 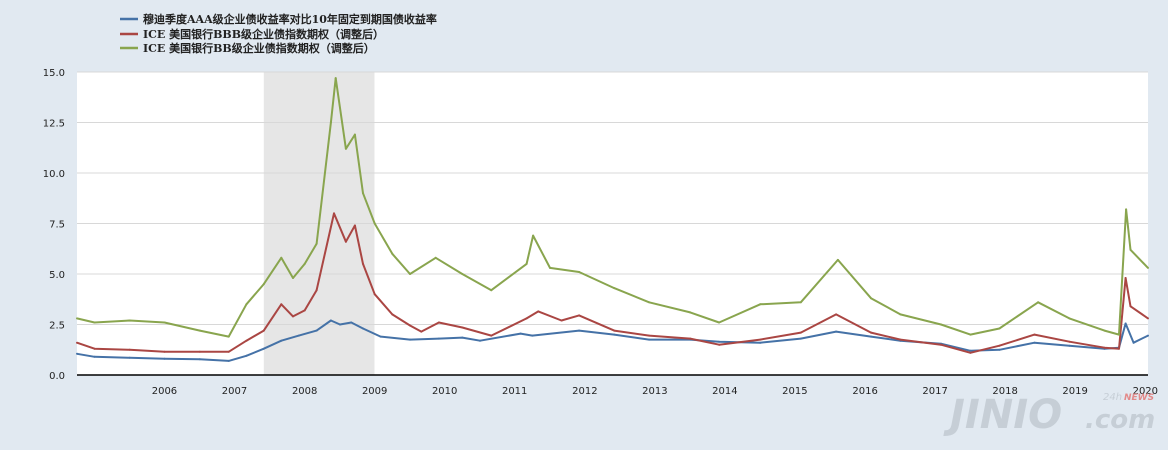 What do you see at coordinates (1120, 420) in the screenshot?
I see `watermark-suffix: .com` at bounding box center [1120, 420].